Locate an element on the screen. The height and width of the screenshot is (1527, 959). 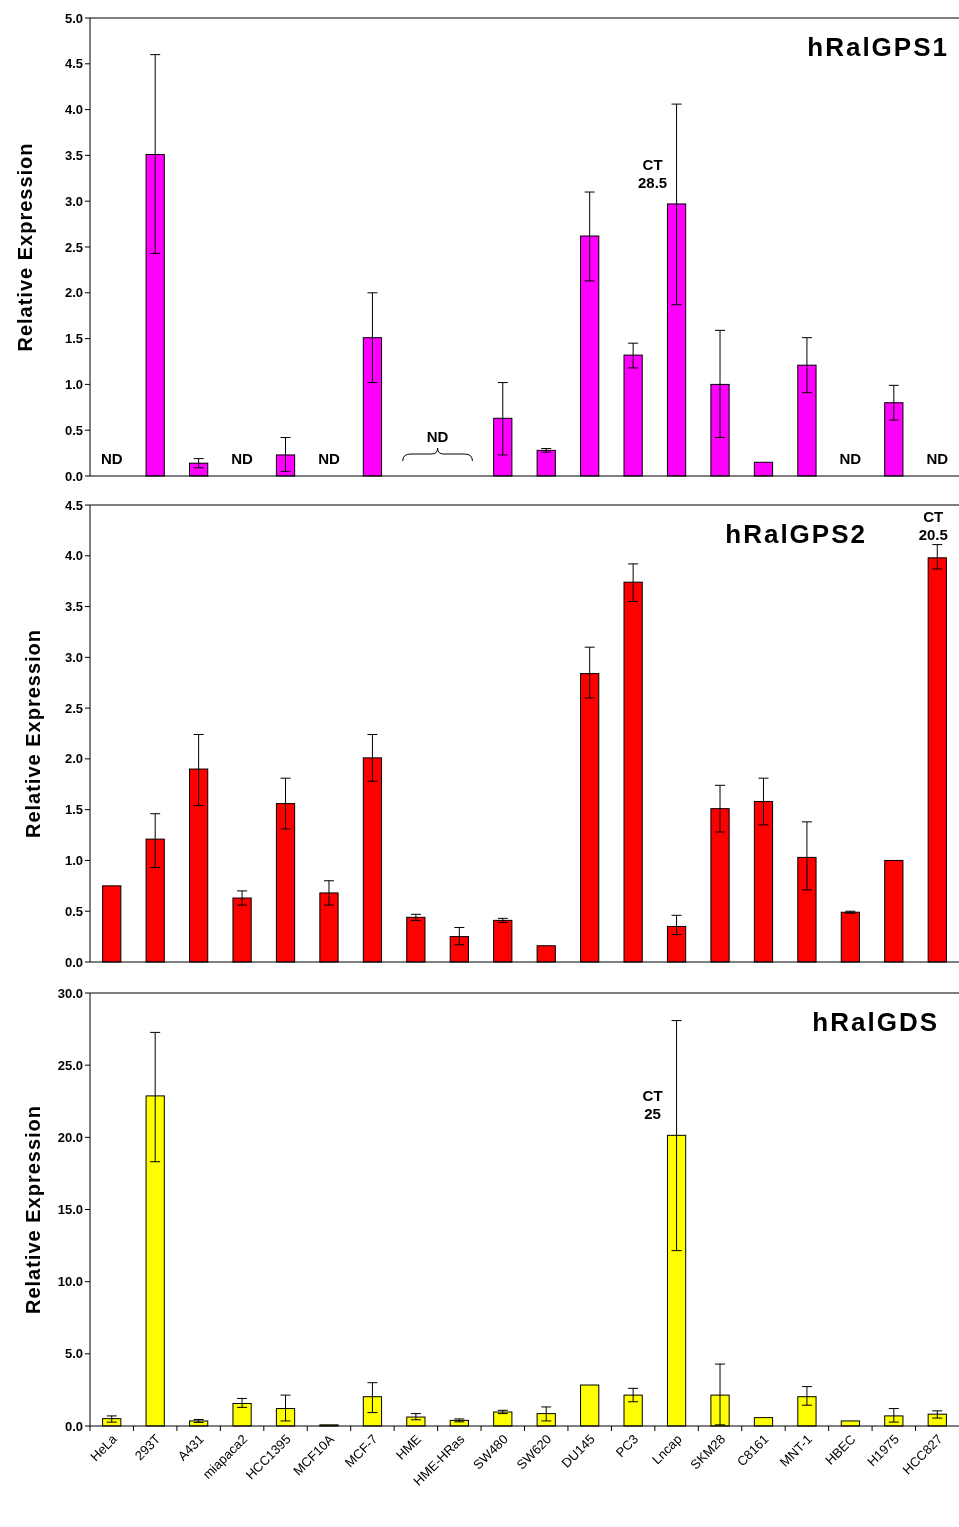
text: hRalGDS is located at coordinates (875, 1022).